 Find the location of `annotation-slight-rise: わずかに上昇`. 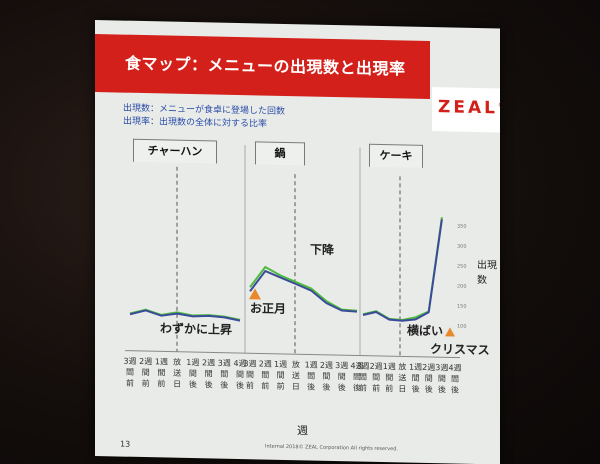

annotation-slight-rise: わずかに上昇 is located at coordinates (196, 329).